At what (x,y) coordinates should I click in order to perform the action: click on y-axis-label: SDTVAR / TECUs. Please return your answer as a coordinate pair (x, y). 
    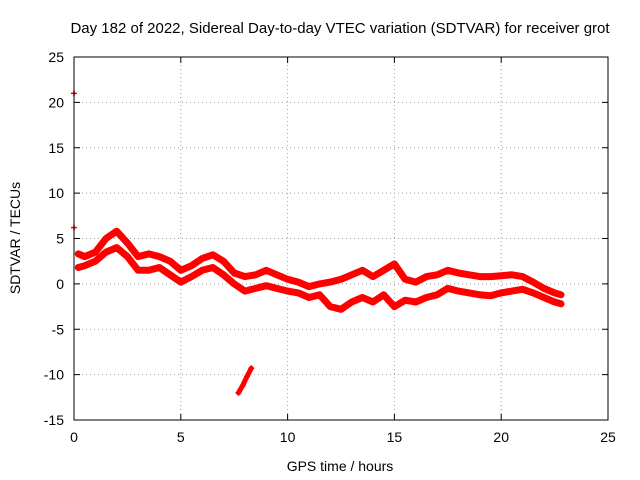
    Looking at the image, I should click on (15, 238).